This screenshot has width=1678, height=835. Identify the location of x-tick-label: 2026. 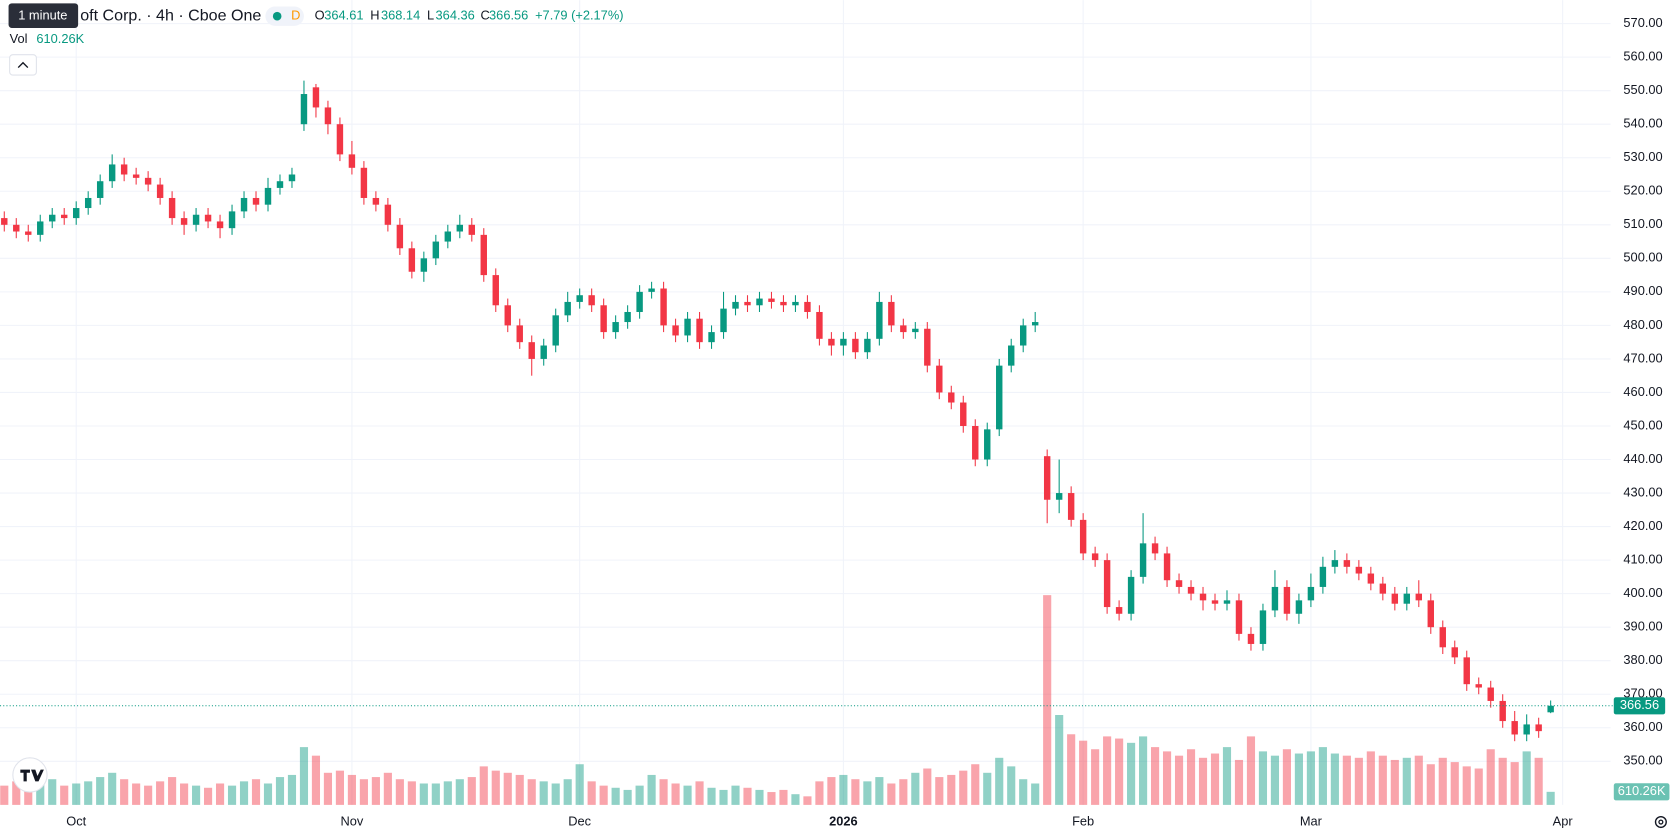
(843, 820).